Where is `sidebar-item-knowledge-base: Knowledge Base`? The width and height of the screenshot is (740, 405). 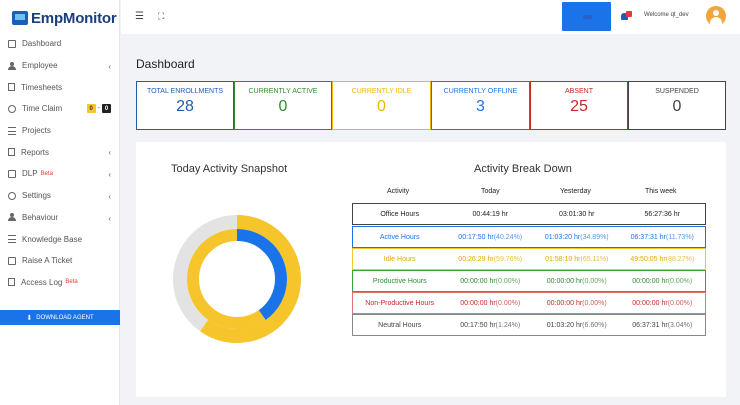
sidebar-item-knowledge-base: Knowledge Base is located at coordinates (60, 239).